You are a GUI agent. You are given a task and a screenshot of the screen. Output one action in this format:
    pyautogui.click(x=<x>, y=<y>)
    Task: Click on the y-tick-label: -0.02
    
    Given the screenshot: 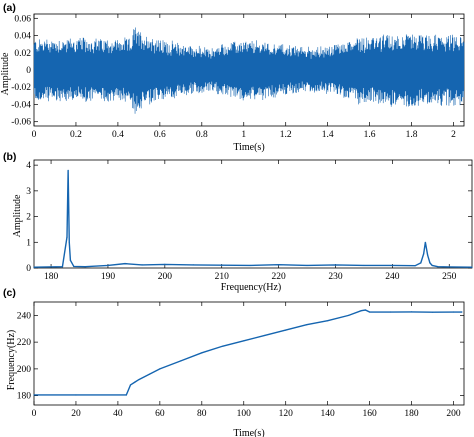 What is the action you would take?
    pyautogui.click(x=21, y=88)
    